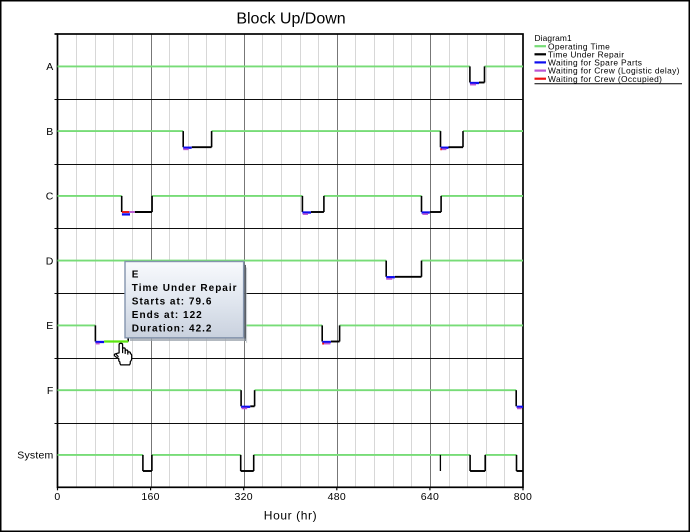 This screenshot has width=690, height=532. What do you see at coordinates (49, 132) in the screenshot?
I see `svg-text: B` at bounding box center [49, 132].